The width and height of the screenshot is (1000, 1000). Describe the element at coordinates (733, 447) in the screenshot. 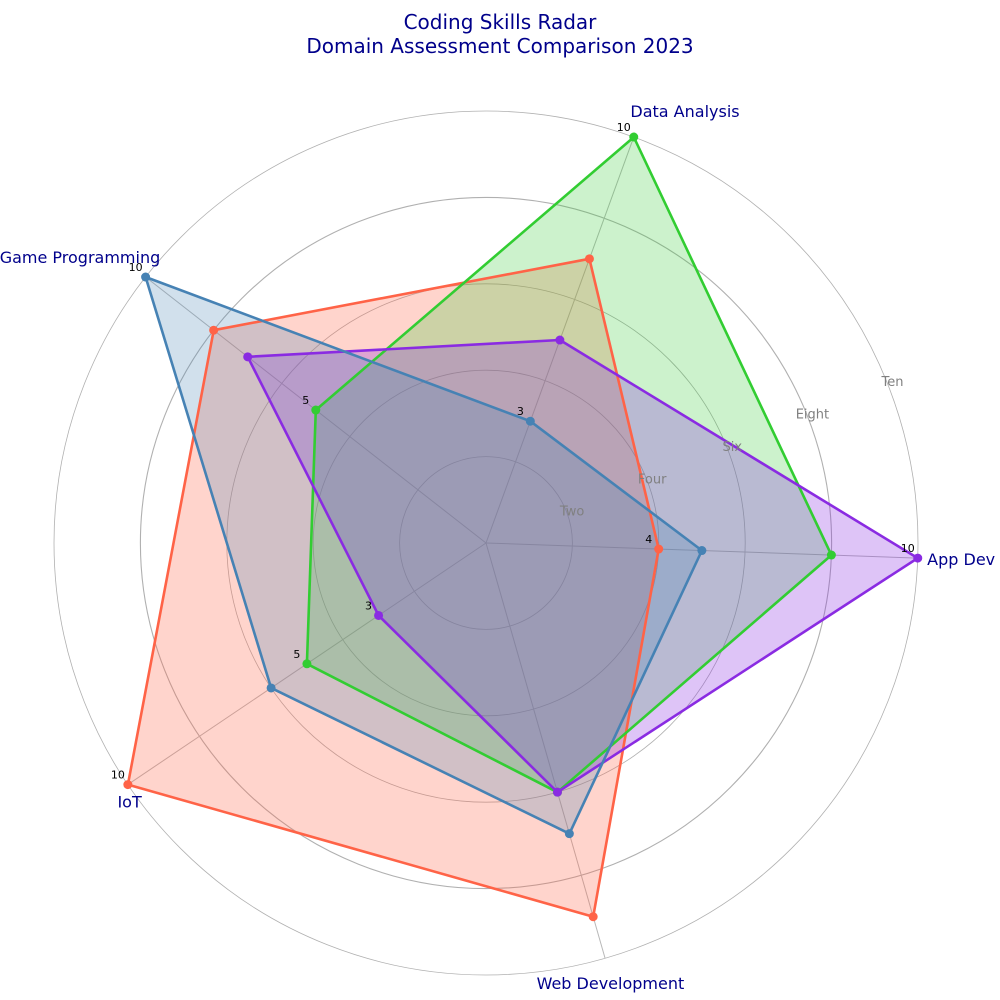

I see `ring-label: Six` at that location.